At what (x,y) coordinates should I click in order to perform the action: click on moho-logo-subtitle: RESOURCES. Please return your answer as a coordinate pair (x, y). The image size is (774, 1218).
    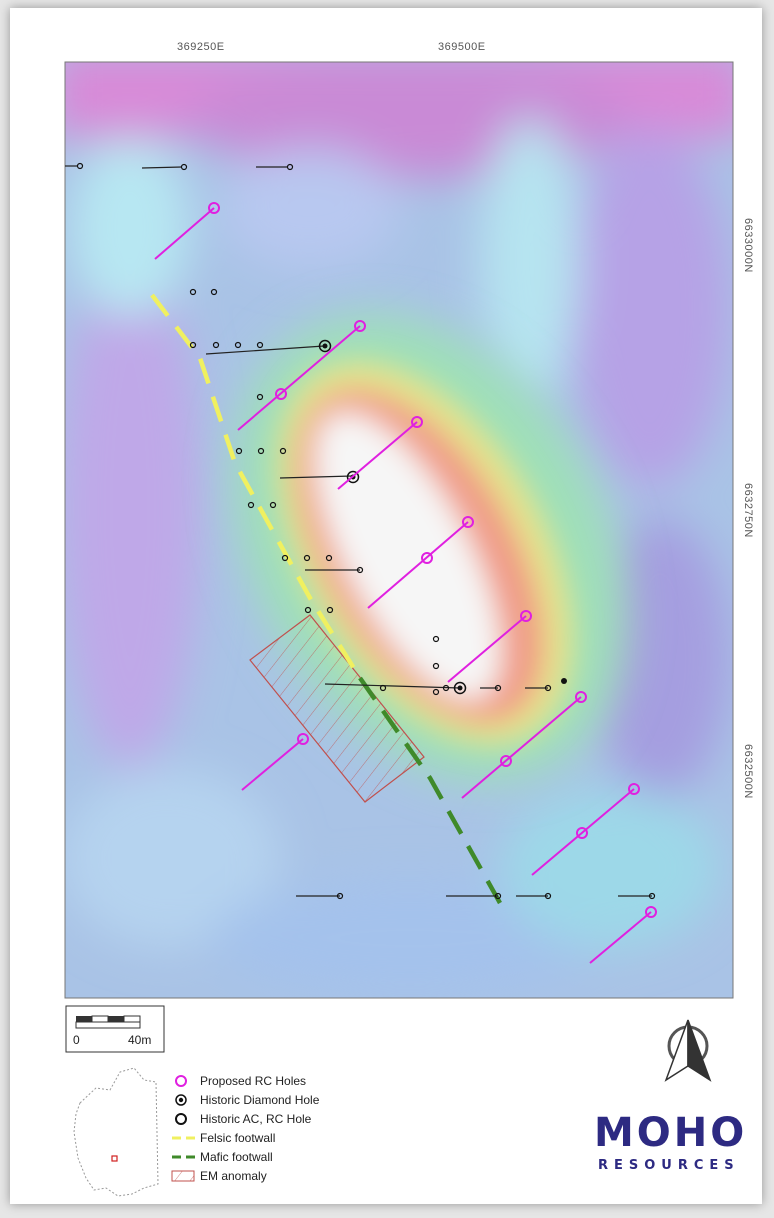
    Looking at the image, I should click on (669, 1165).